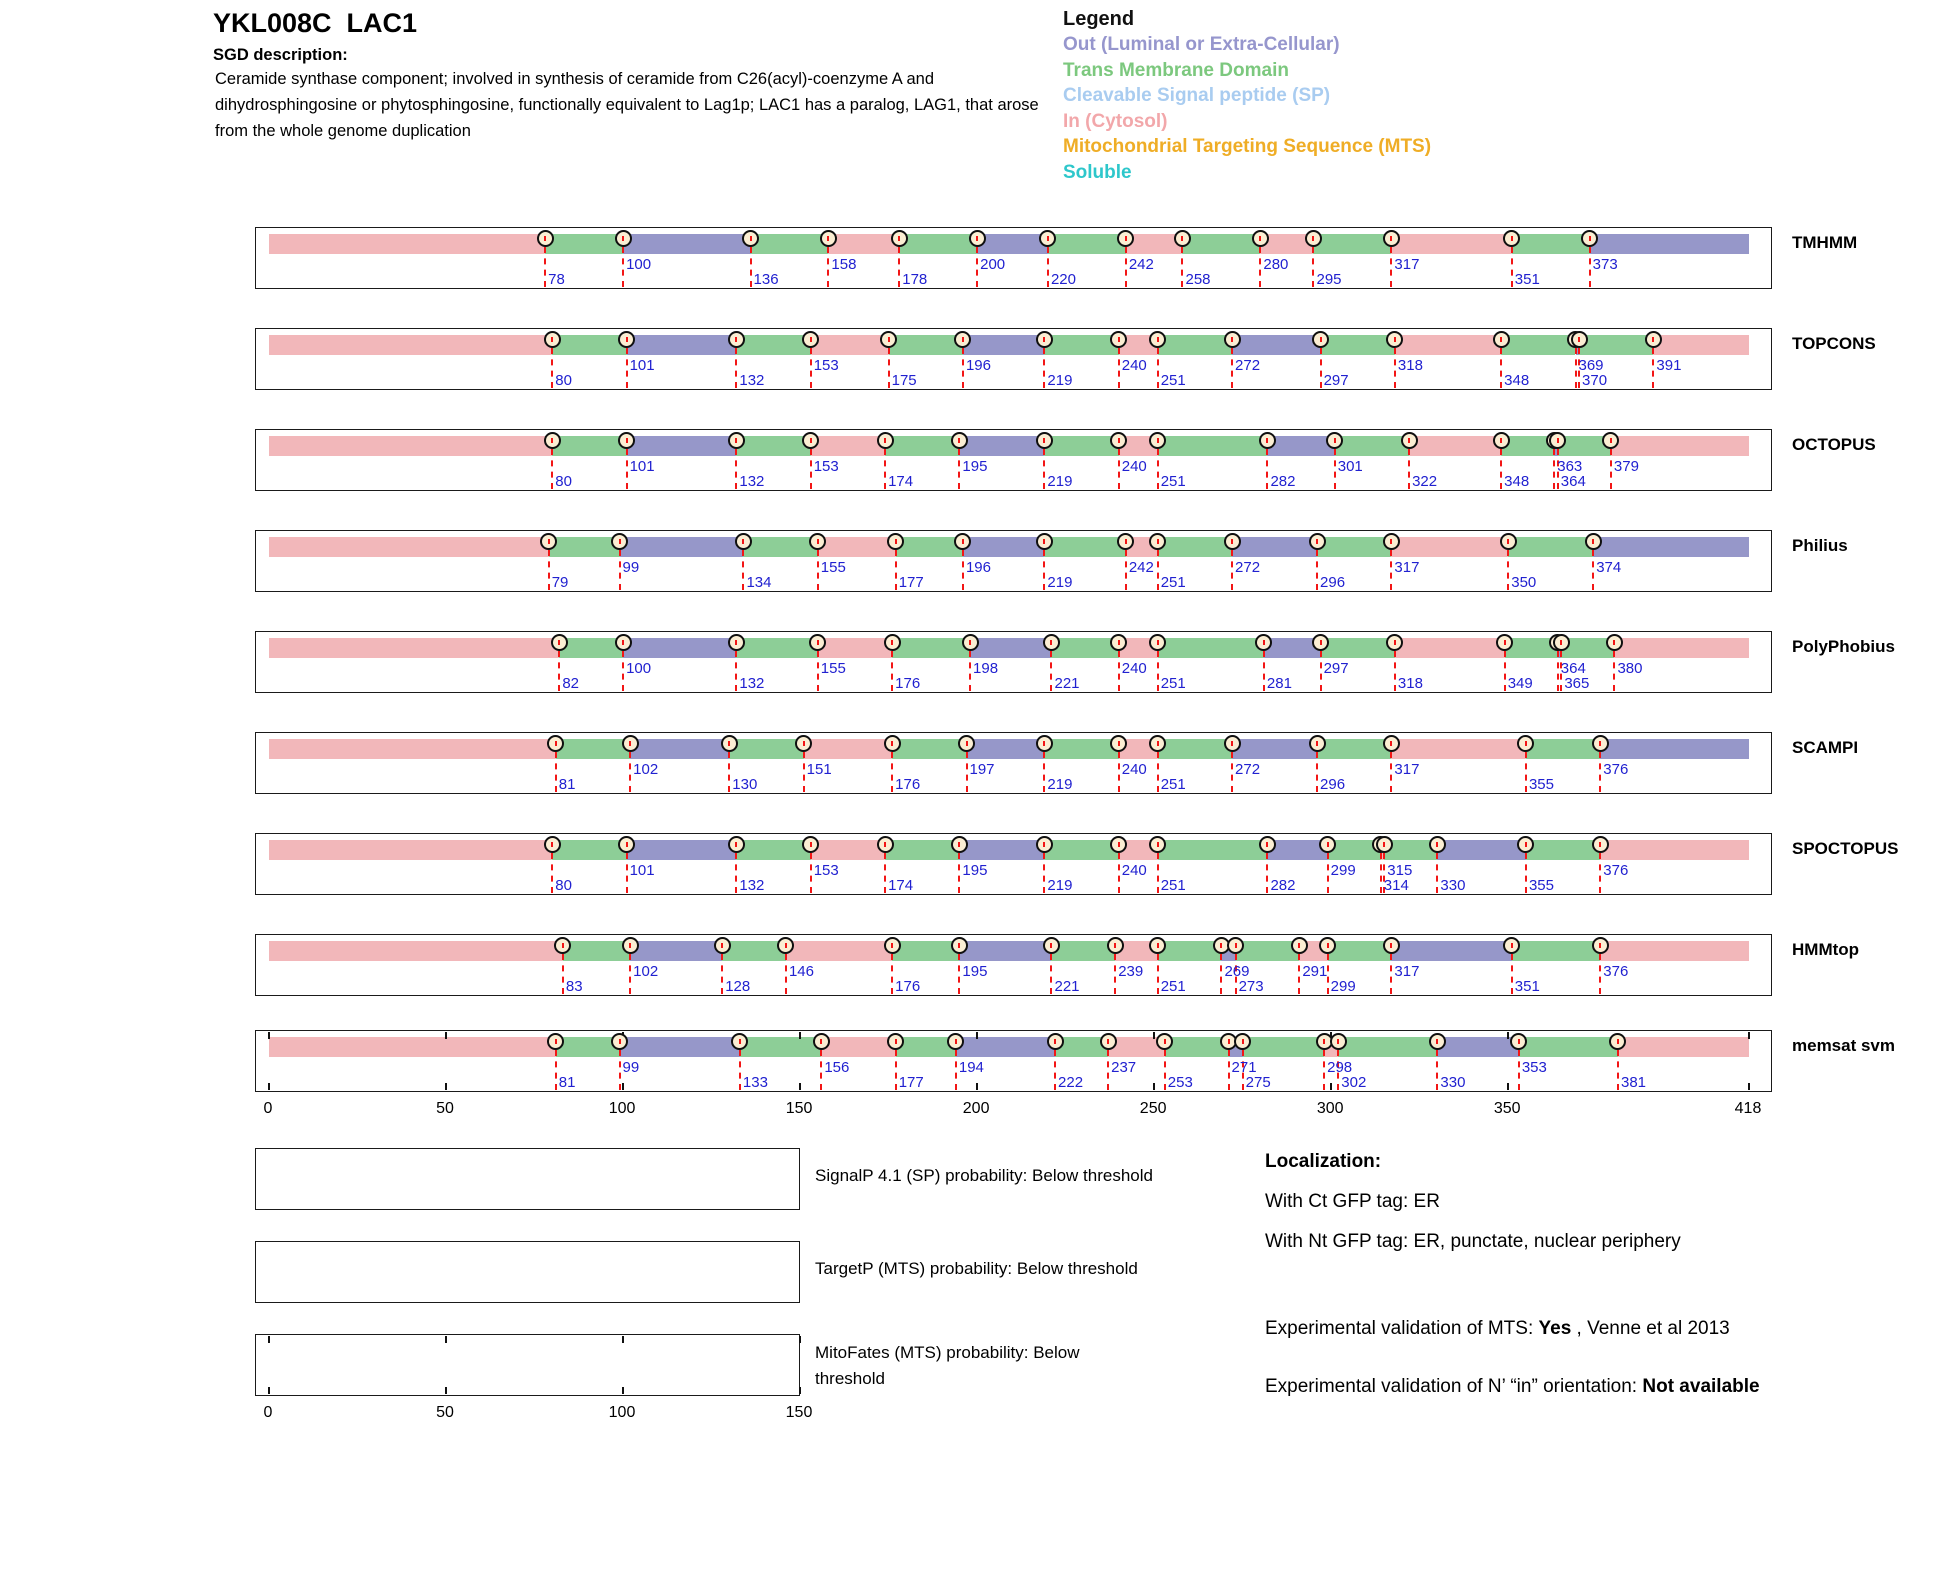 The image size is (1950, 1573). Describe the element at coordinates (1333, 784) in the screenshot. I see `boundary-position-label: 296` at that location.